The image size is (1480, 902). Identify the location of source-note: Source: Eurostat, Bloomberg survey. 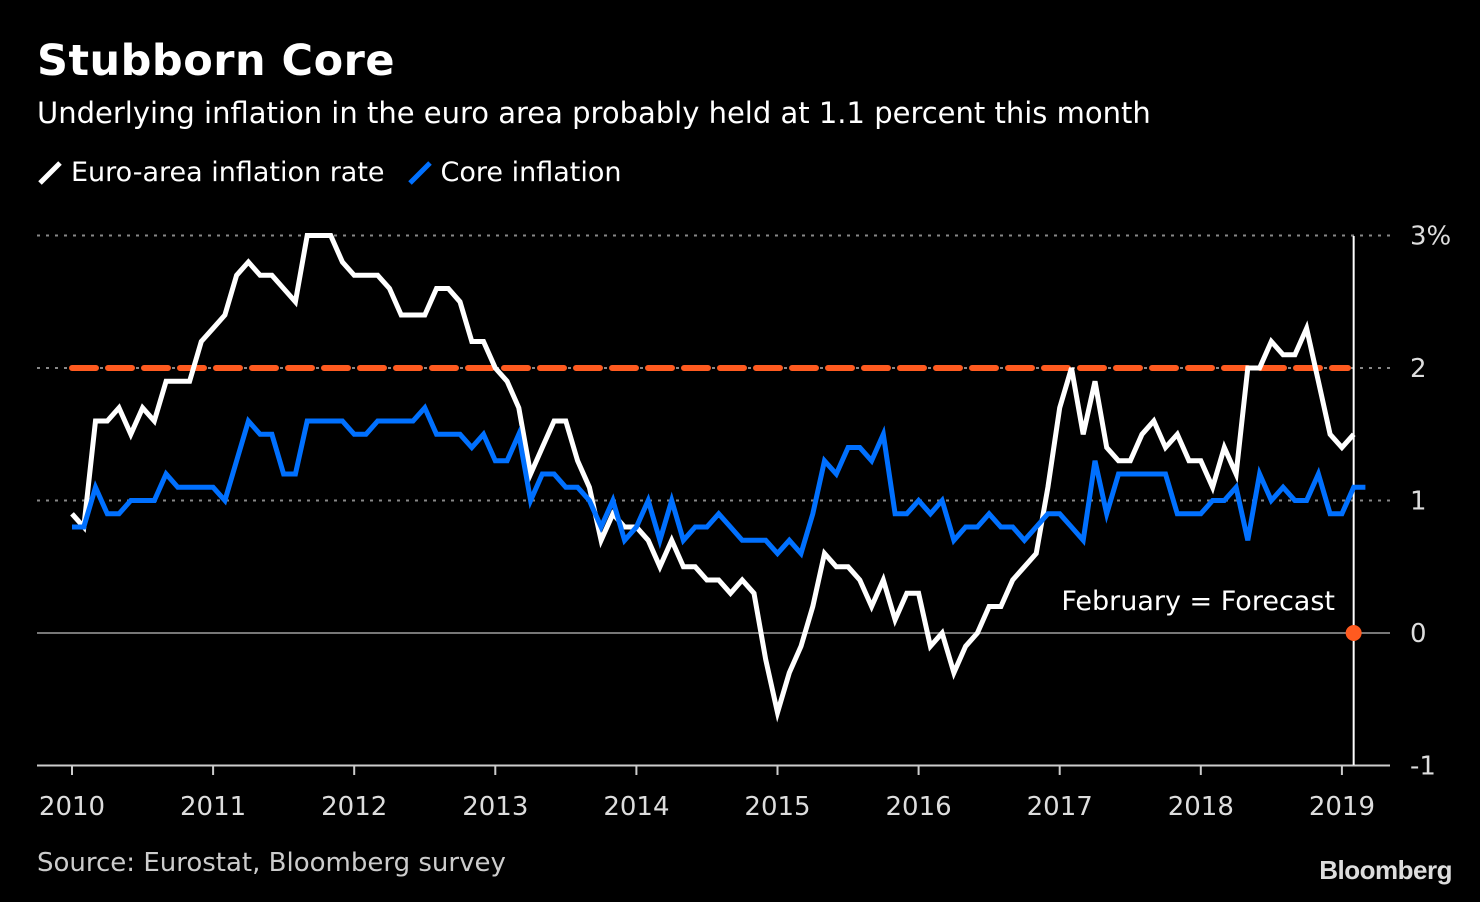
(271, 863).